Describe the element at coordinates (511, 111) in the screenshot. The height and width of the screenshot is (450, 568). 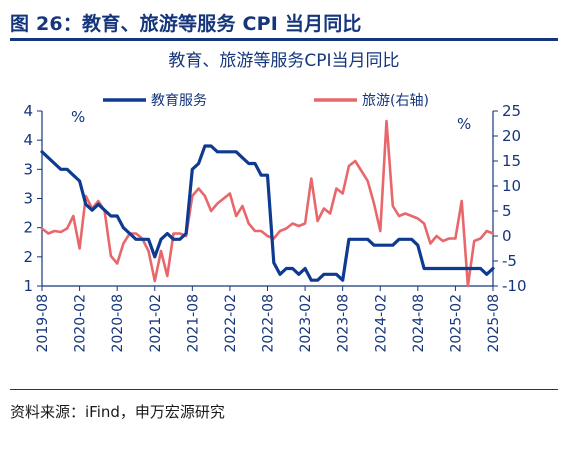
I see `right-y-tick-label: 25` at that location.